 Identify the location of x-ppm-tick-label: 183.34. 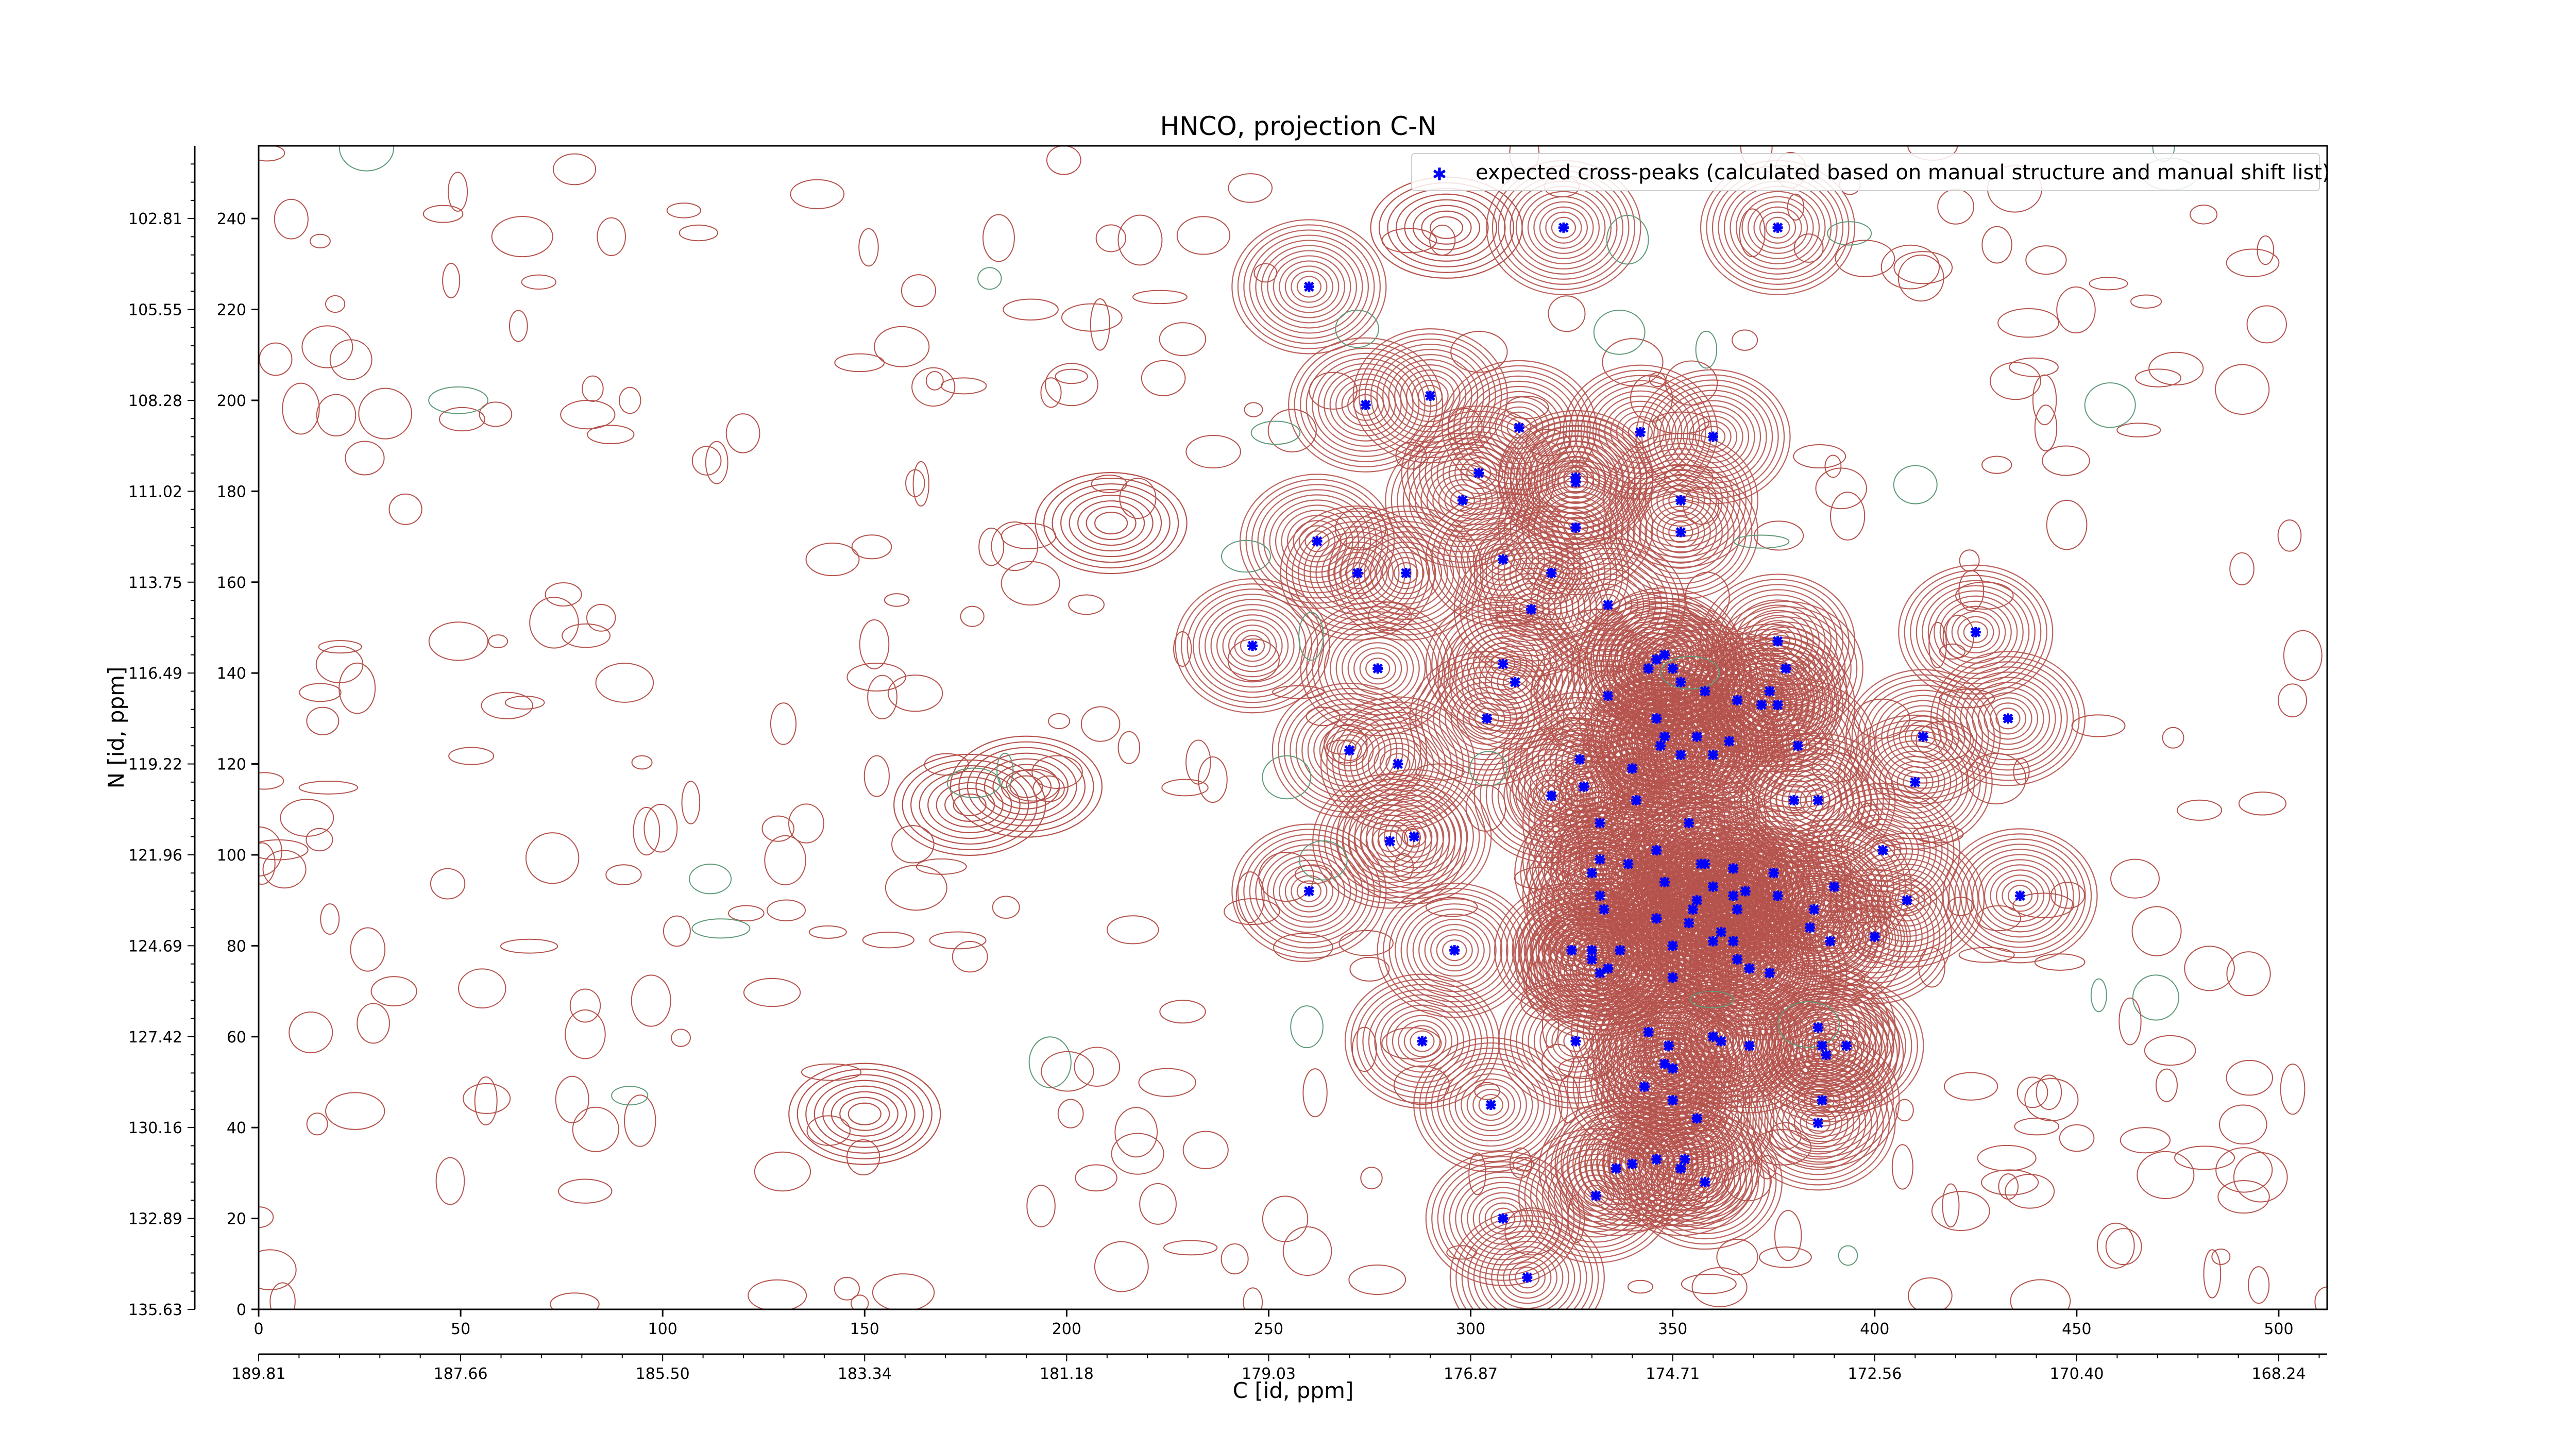
(865, 1374).